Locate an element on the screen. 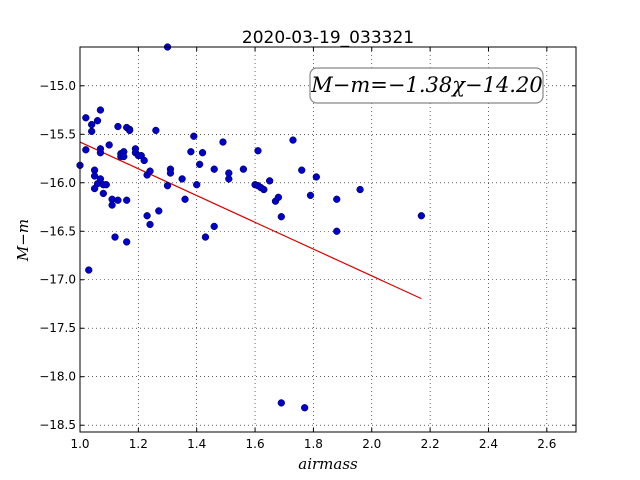 Image resolution: width=640 pixels, height=480 pixels. y-tick-label: −16.5 is located at coordinates (57, 231).